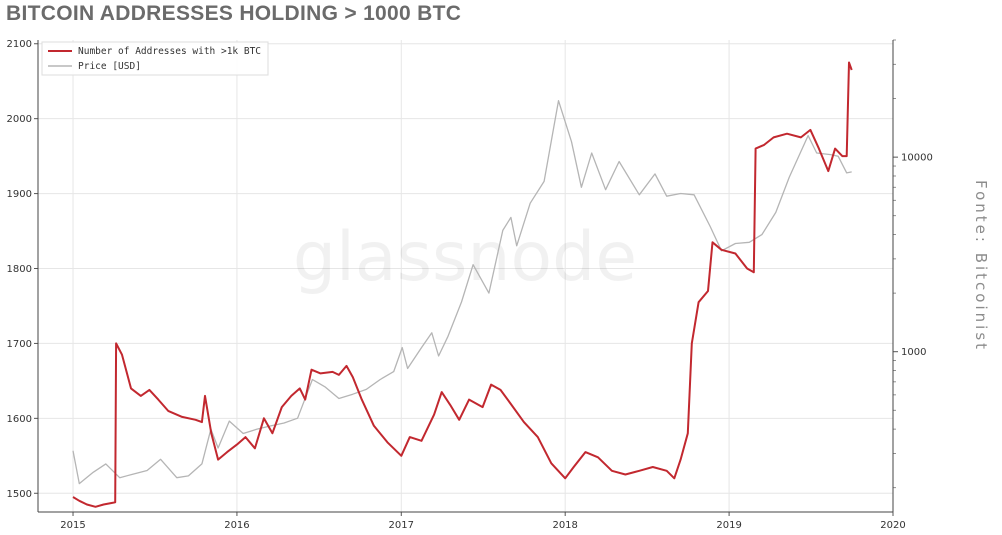  Describe the element at coordinates (917, 158) in the screenshot. I see `y-right-tick-label: 10000` at that location.